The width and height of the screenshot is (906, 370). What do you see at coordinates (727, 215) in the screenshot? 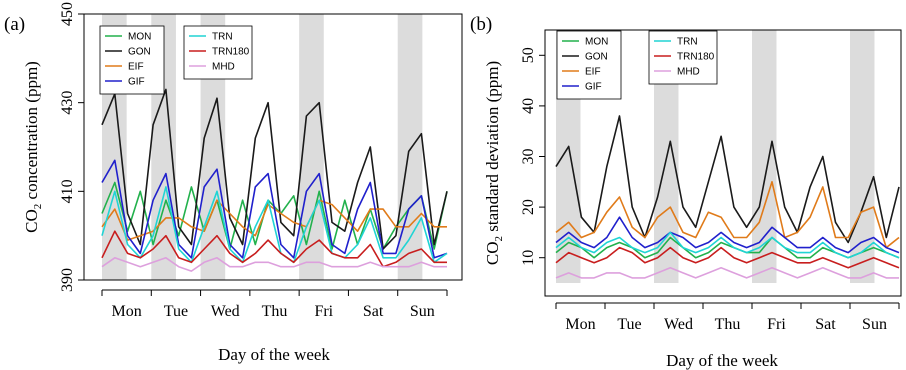
I see `series-line-eif` at bounding box center [727, 215].